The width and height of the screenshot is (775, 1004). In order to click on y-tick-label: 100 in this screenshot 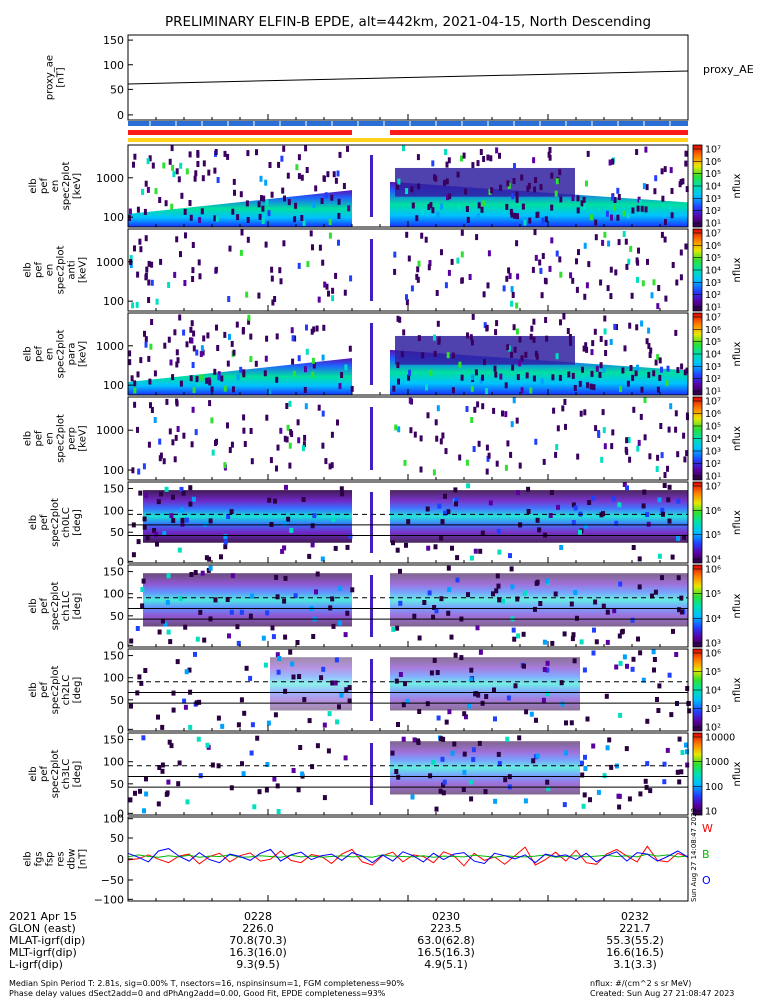, I will do `click(113, 65)`.